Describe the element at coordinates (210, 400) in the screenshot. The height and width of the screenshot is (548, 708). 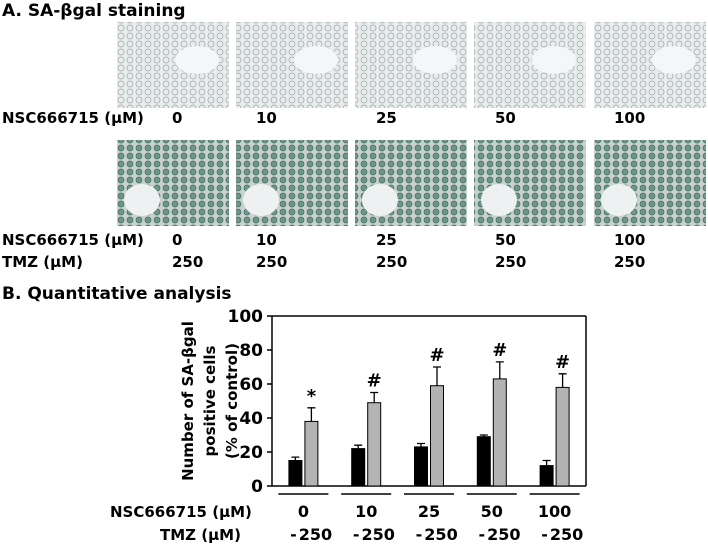
I see `y-axis-label: positive cells` at that location.